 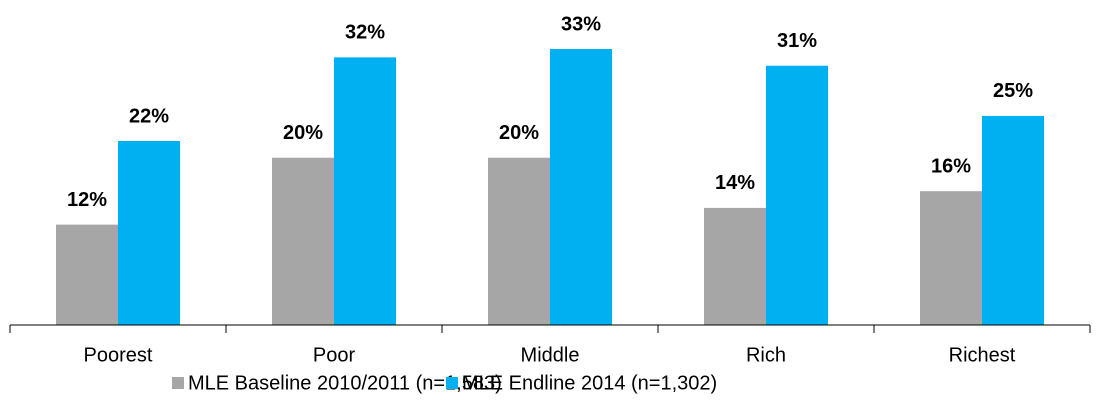 What do you see at coordinates (735, 183) in the screenshot?
I see `value-label: 14%` at bounding box center [735, 183].